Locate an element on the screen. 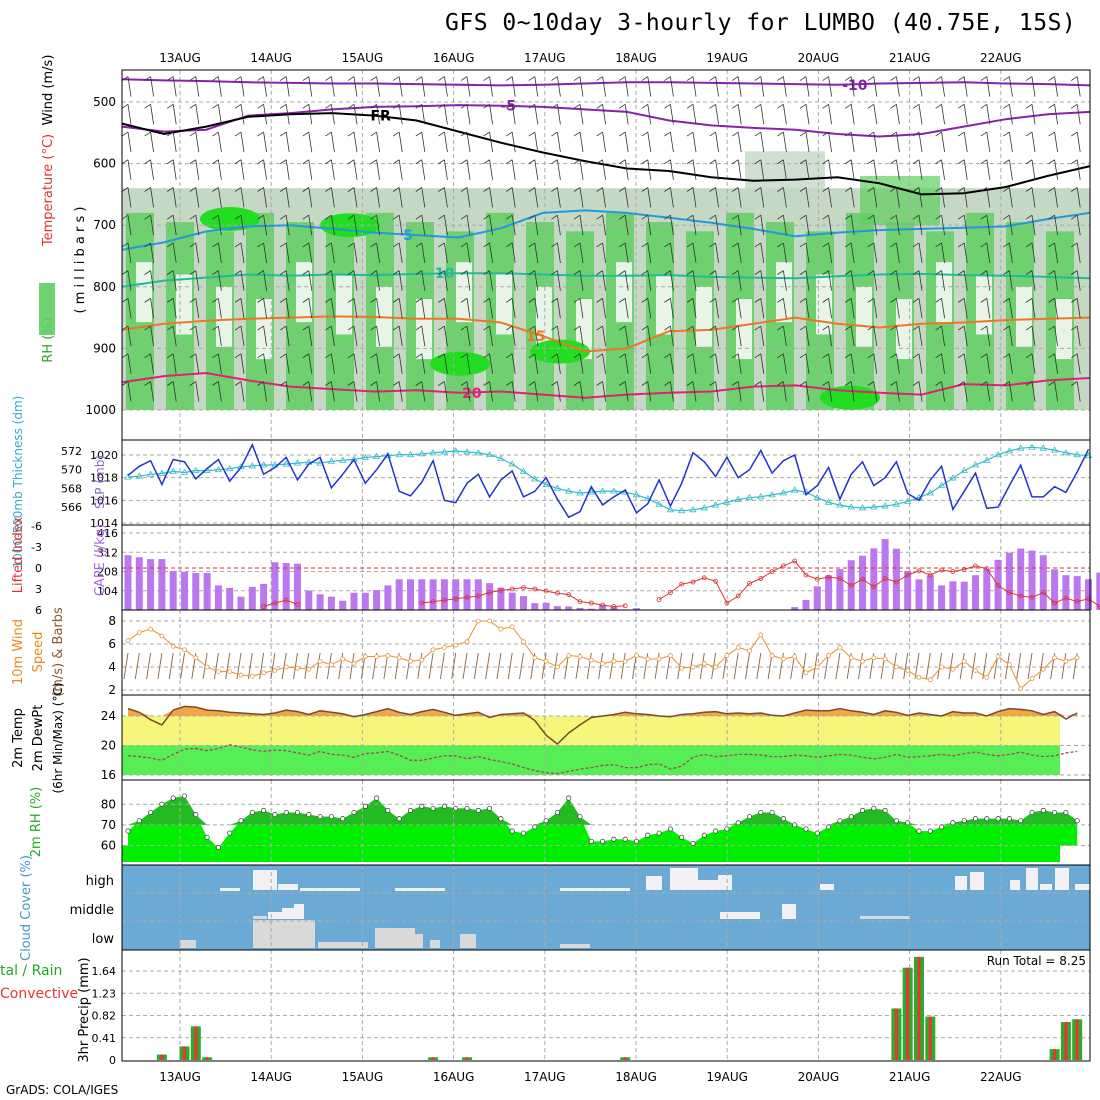  date-label-top: 21AUG is located at coordinates (910, 58).